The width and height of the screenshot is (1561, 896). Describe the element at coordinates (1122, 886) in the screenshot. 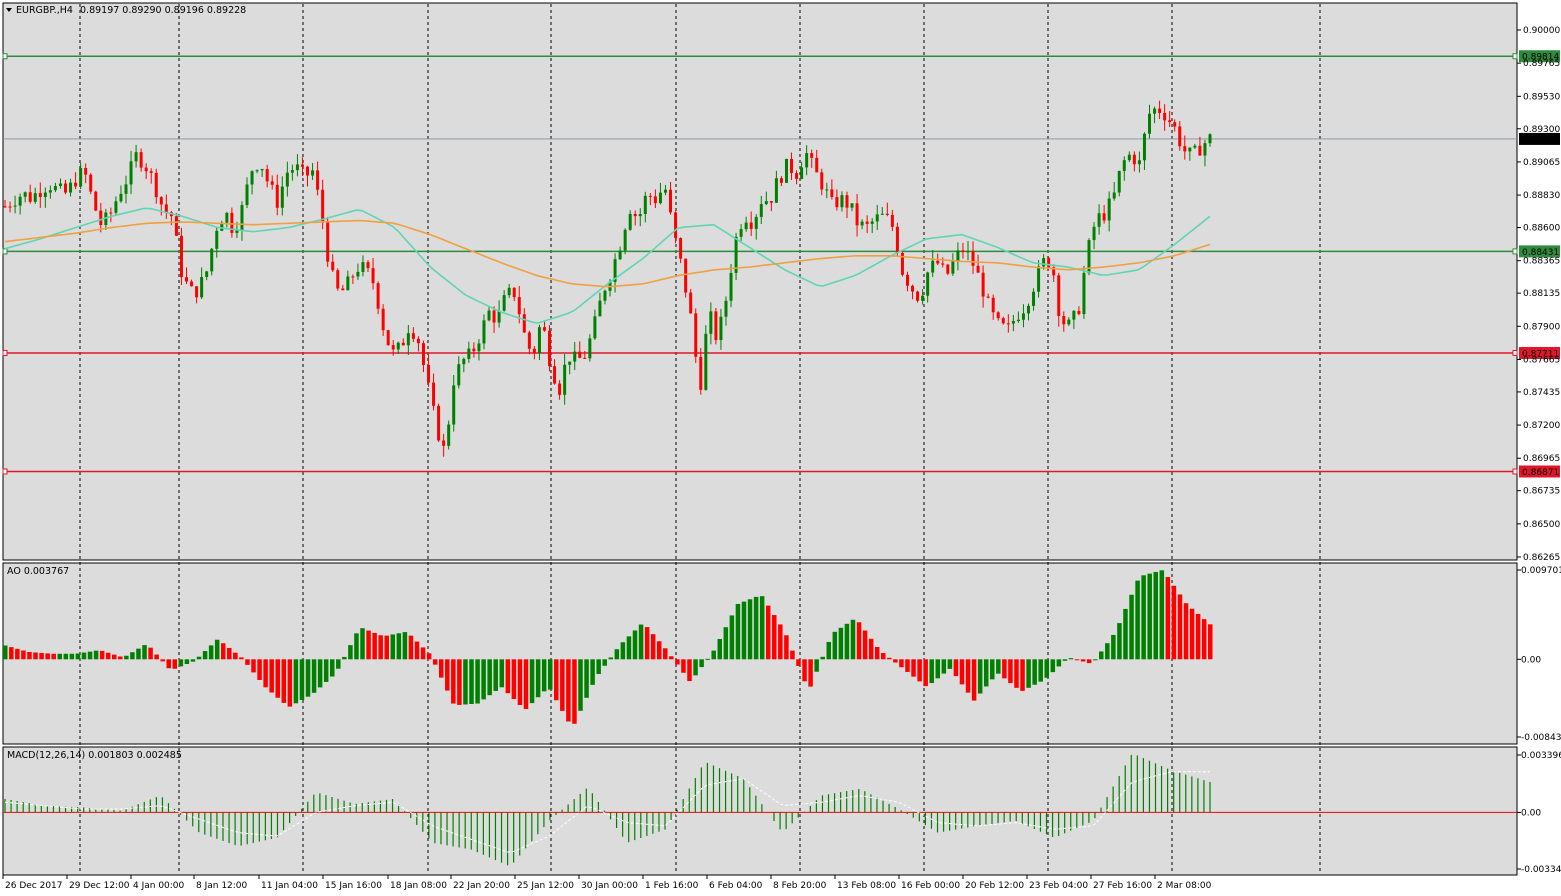

I see `x-tick-label: 27 Feb 16:00` at that location.